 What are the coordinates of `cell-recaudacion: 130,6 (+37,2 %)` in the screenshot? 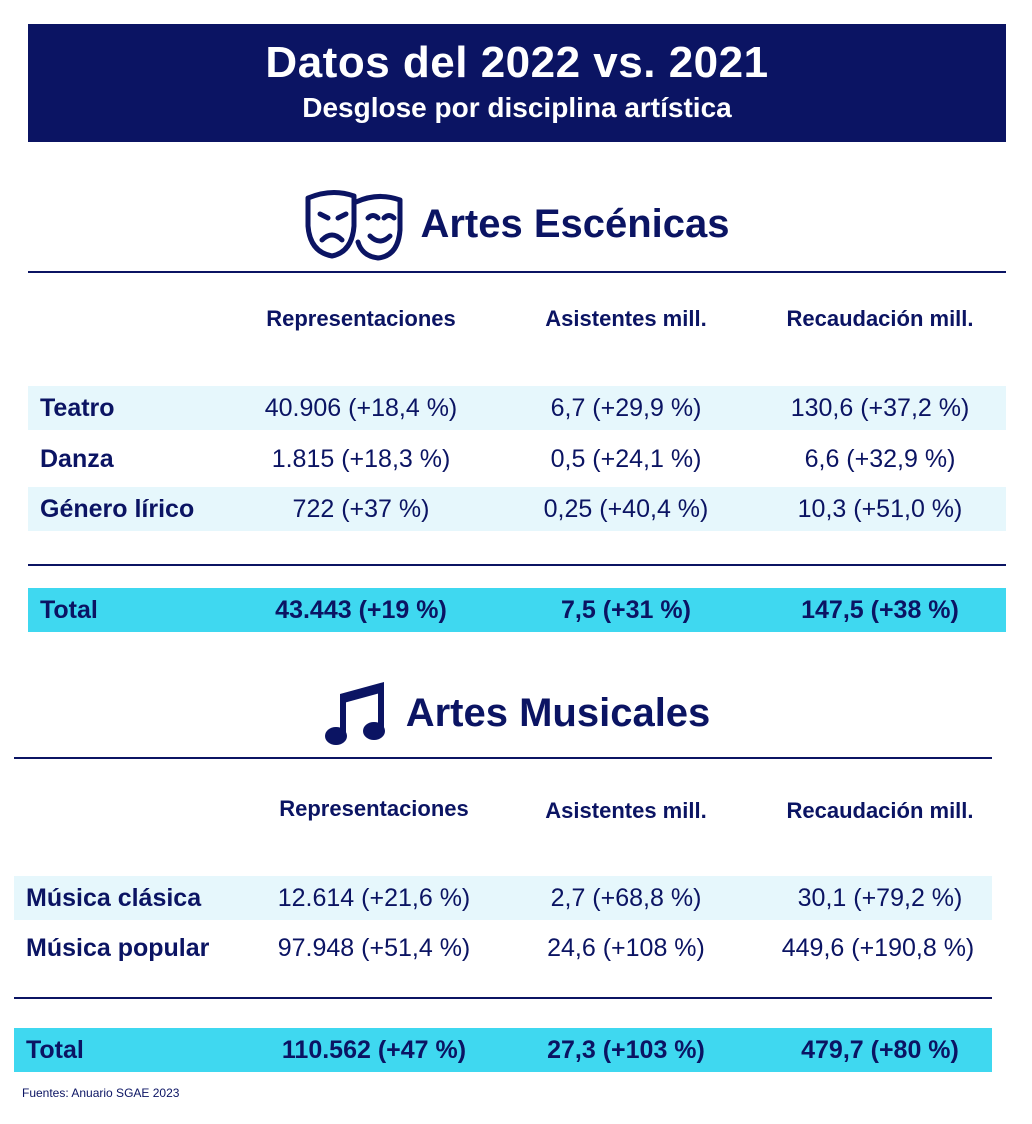 It's located at (880, 408).